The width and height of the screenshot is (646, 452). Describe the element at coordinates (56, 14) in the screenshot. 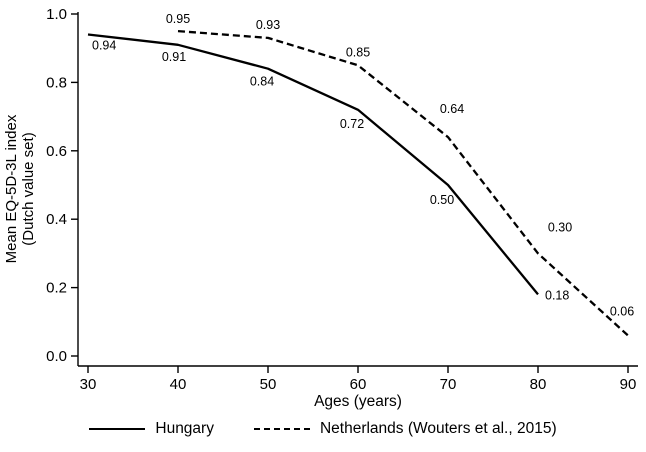

I see `y-tick-label: 1.0` at that location.